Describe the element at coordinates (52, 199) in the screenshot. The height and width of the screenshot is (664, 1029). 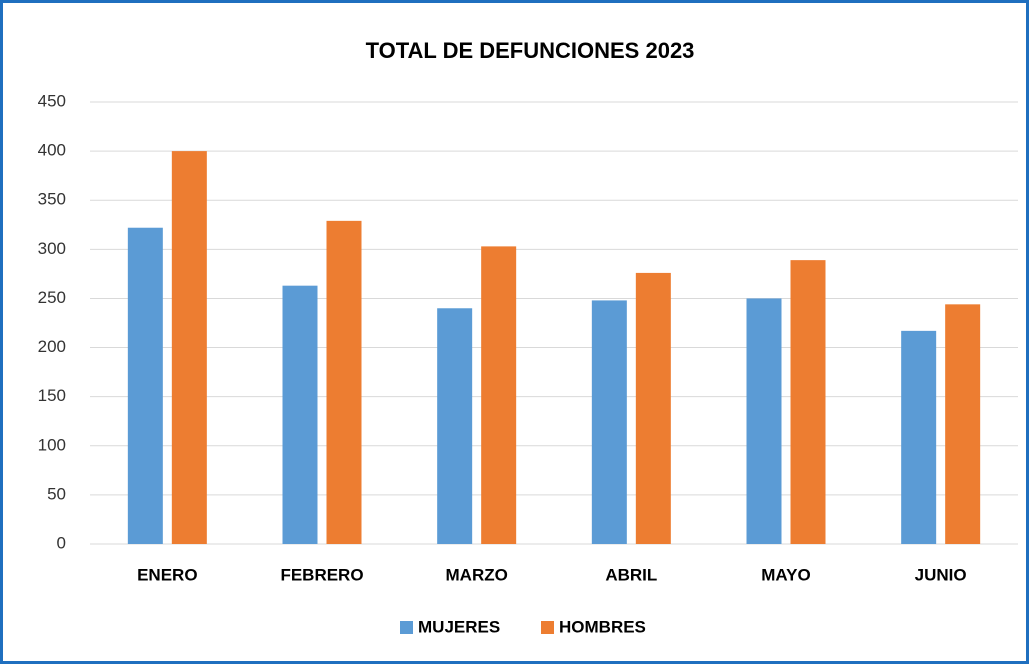
I see `y-tick-label: 350` at that location.